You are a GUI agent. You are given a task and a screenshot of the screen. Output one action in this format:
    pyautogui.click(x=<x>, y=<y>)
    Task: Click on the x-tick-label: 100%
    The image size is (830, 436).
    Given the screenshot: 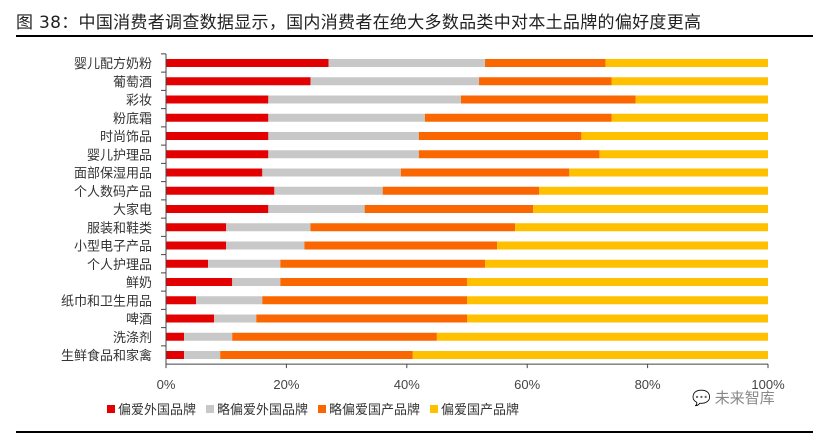 What is the action you would take?
    pyautogui.click(x=768, y=384)
    